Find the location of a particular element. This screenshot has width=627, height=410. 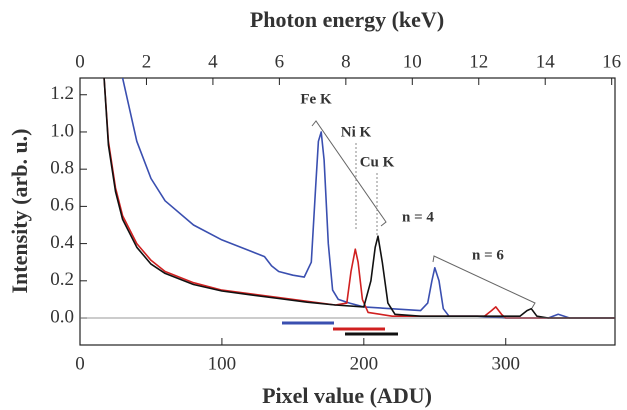

top-axis-title: Photon energy (keV) is located at coordinates (347, 19).